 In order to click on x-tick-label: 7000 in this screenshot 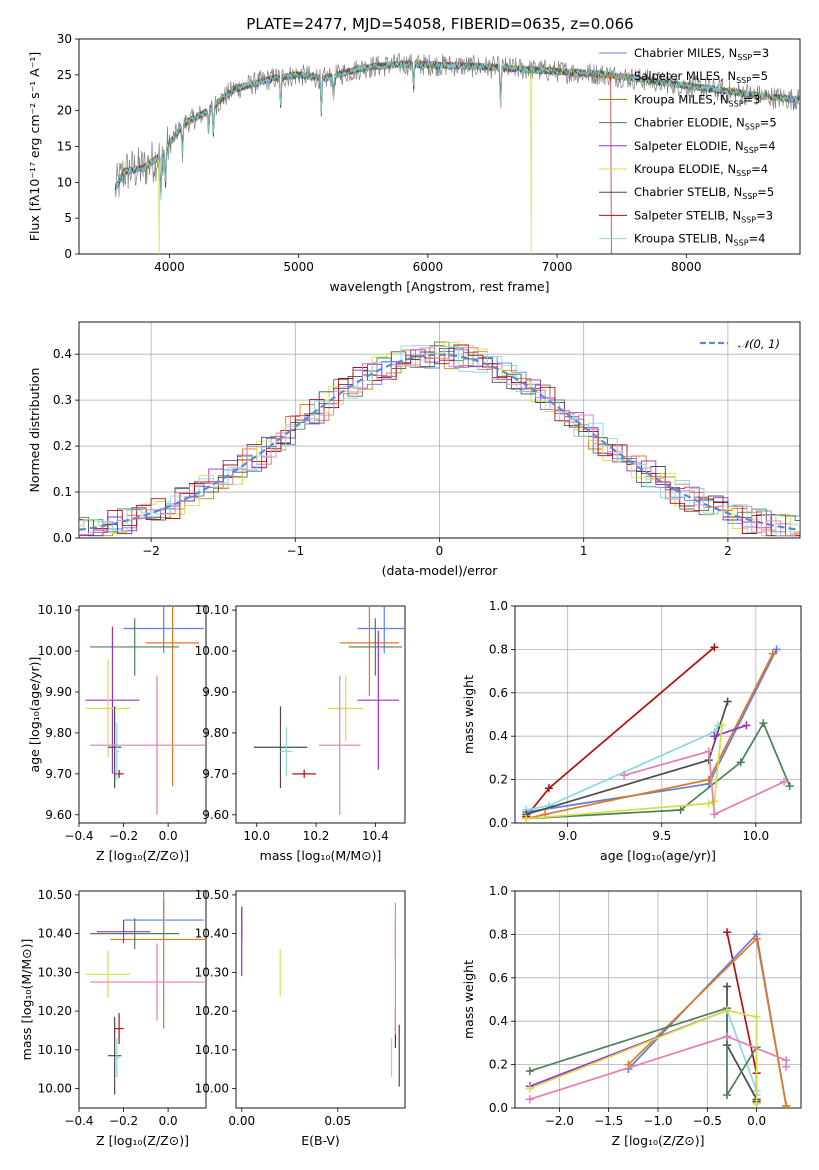, I will do `click(557, 267)`.